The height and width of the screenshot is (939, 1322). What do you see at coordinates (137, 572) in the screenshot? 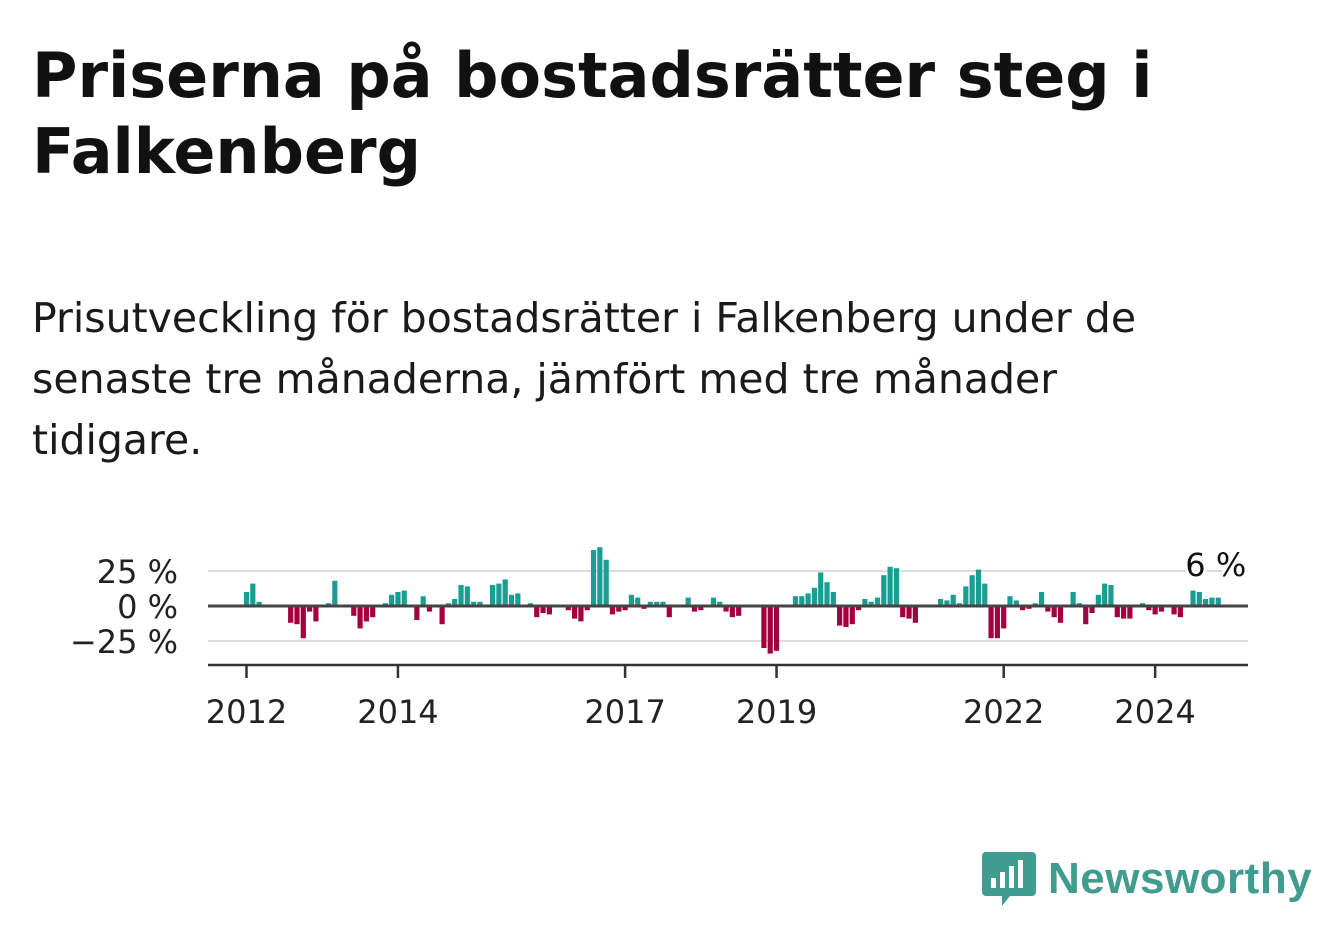
I see `y-tick-label: 25 %` at bounding box center [137, 572].